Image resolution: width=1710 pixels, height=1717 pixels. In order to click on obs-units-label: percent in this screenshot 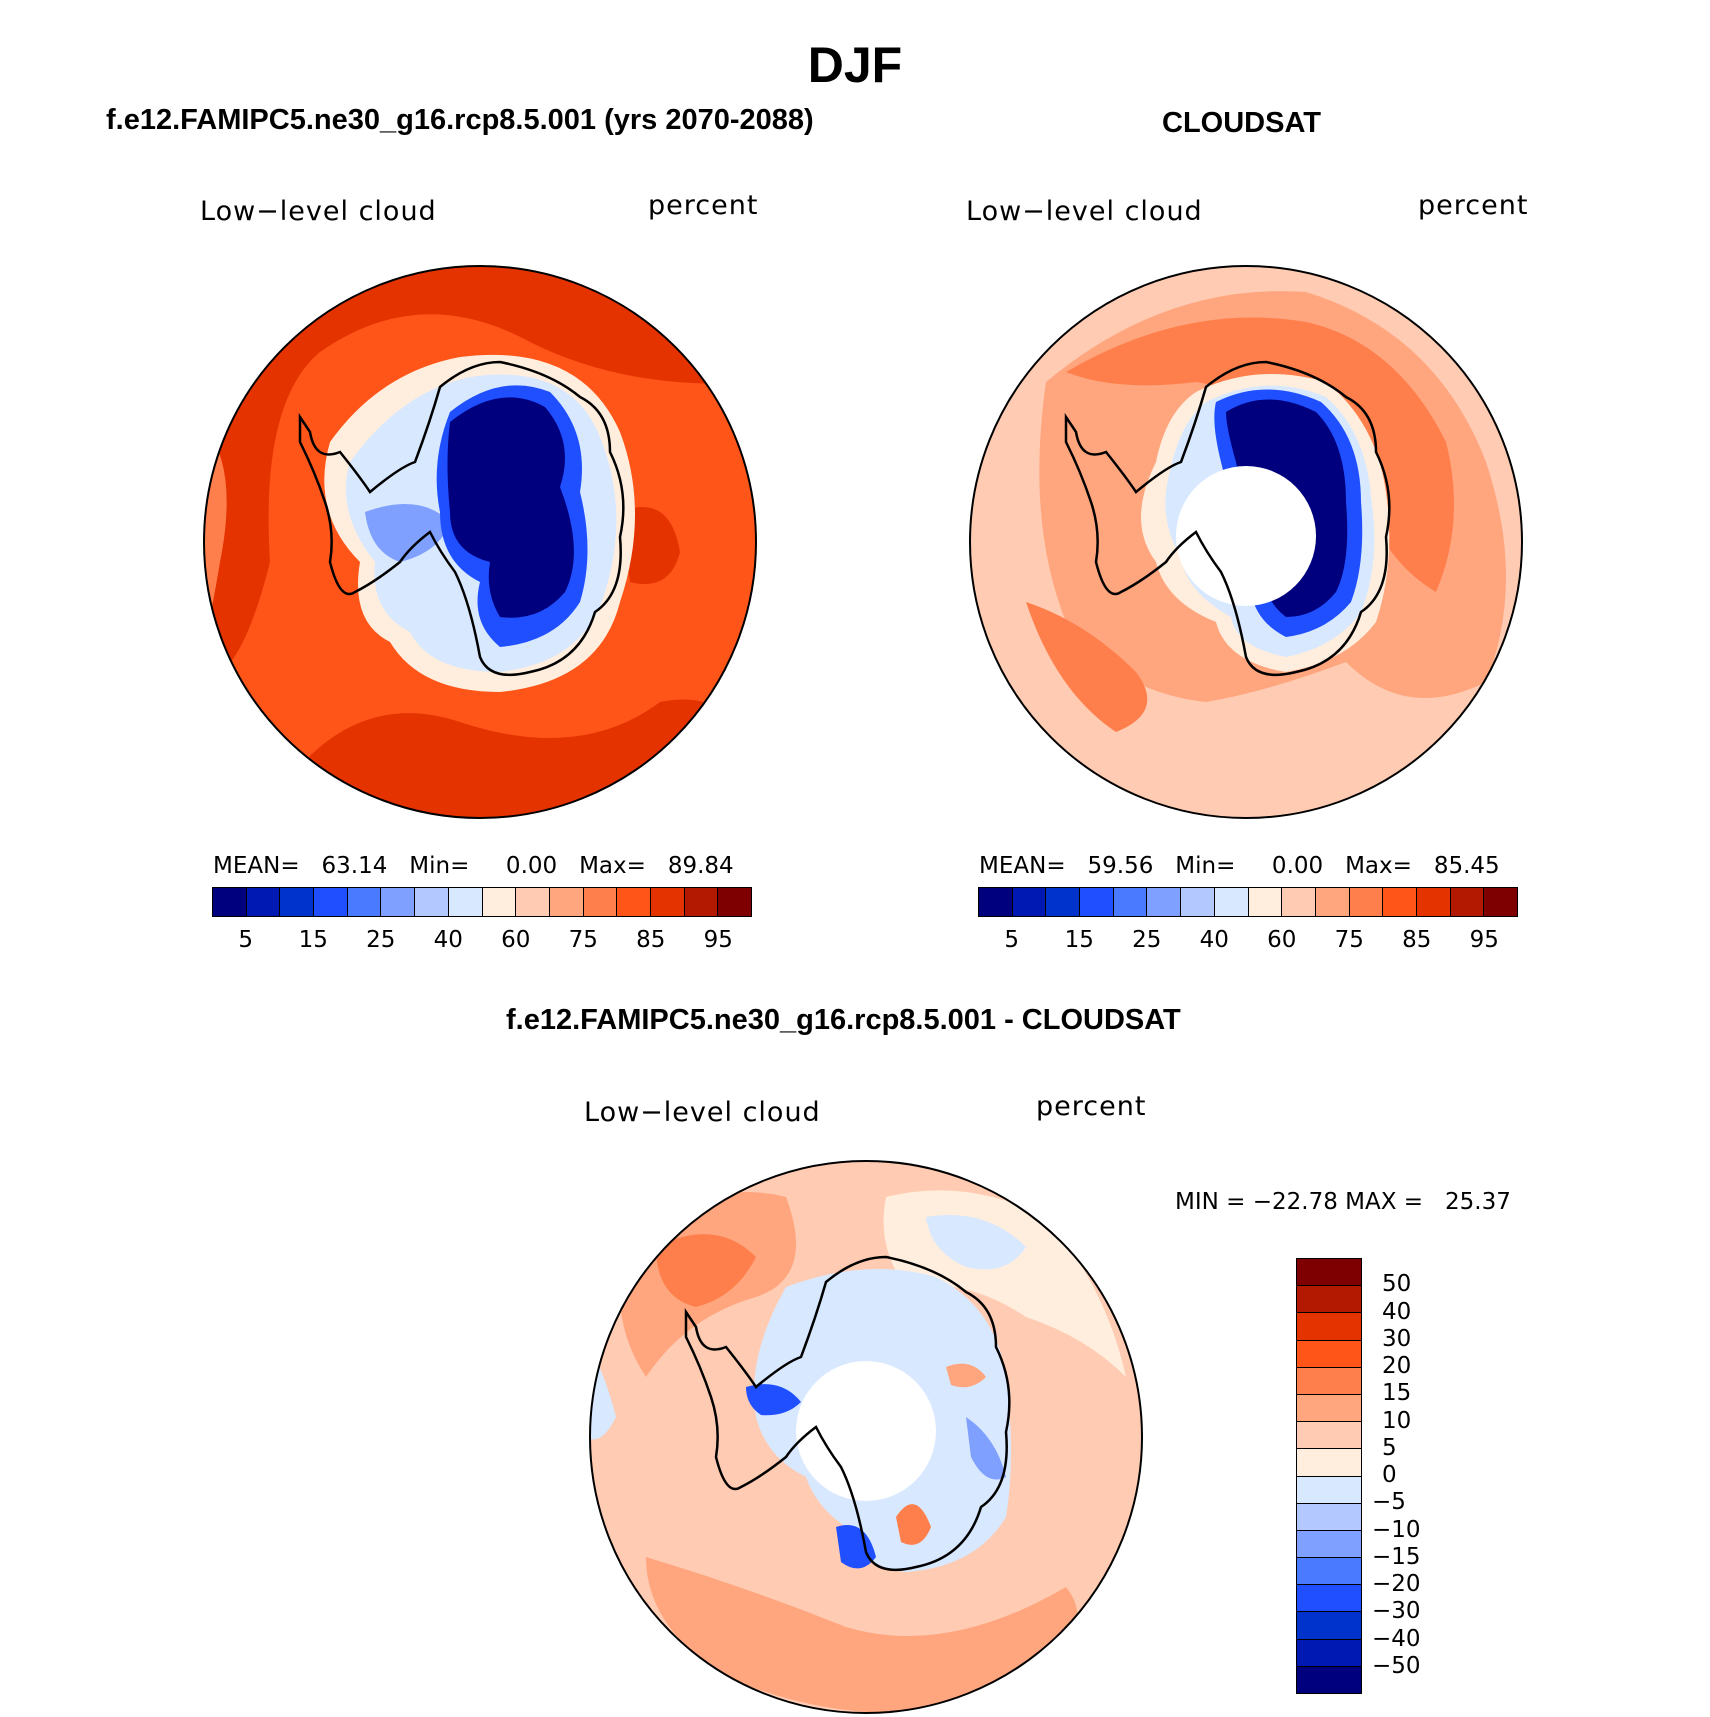, I will do `click(1473, 205)`.